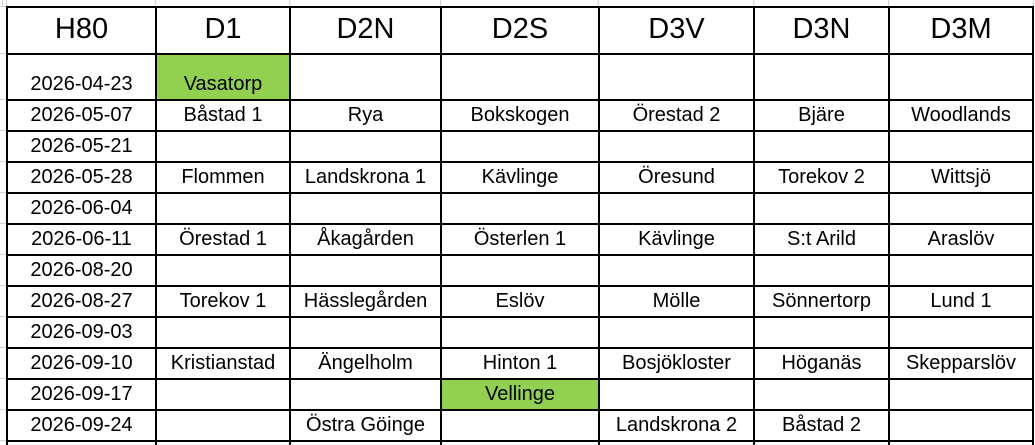  I want to click on venue-cell: Örestad 1, so click(223, 239).